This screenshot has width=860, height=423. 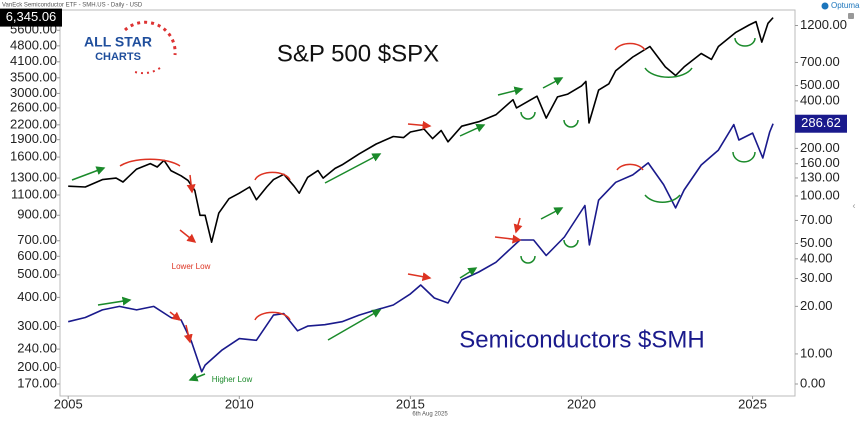 What do you see at coordinates (854, 205) in the screenshot?
I see `scroll-handle: ‹` at bounding box center [854, 205].